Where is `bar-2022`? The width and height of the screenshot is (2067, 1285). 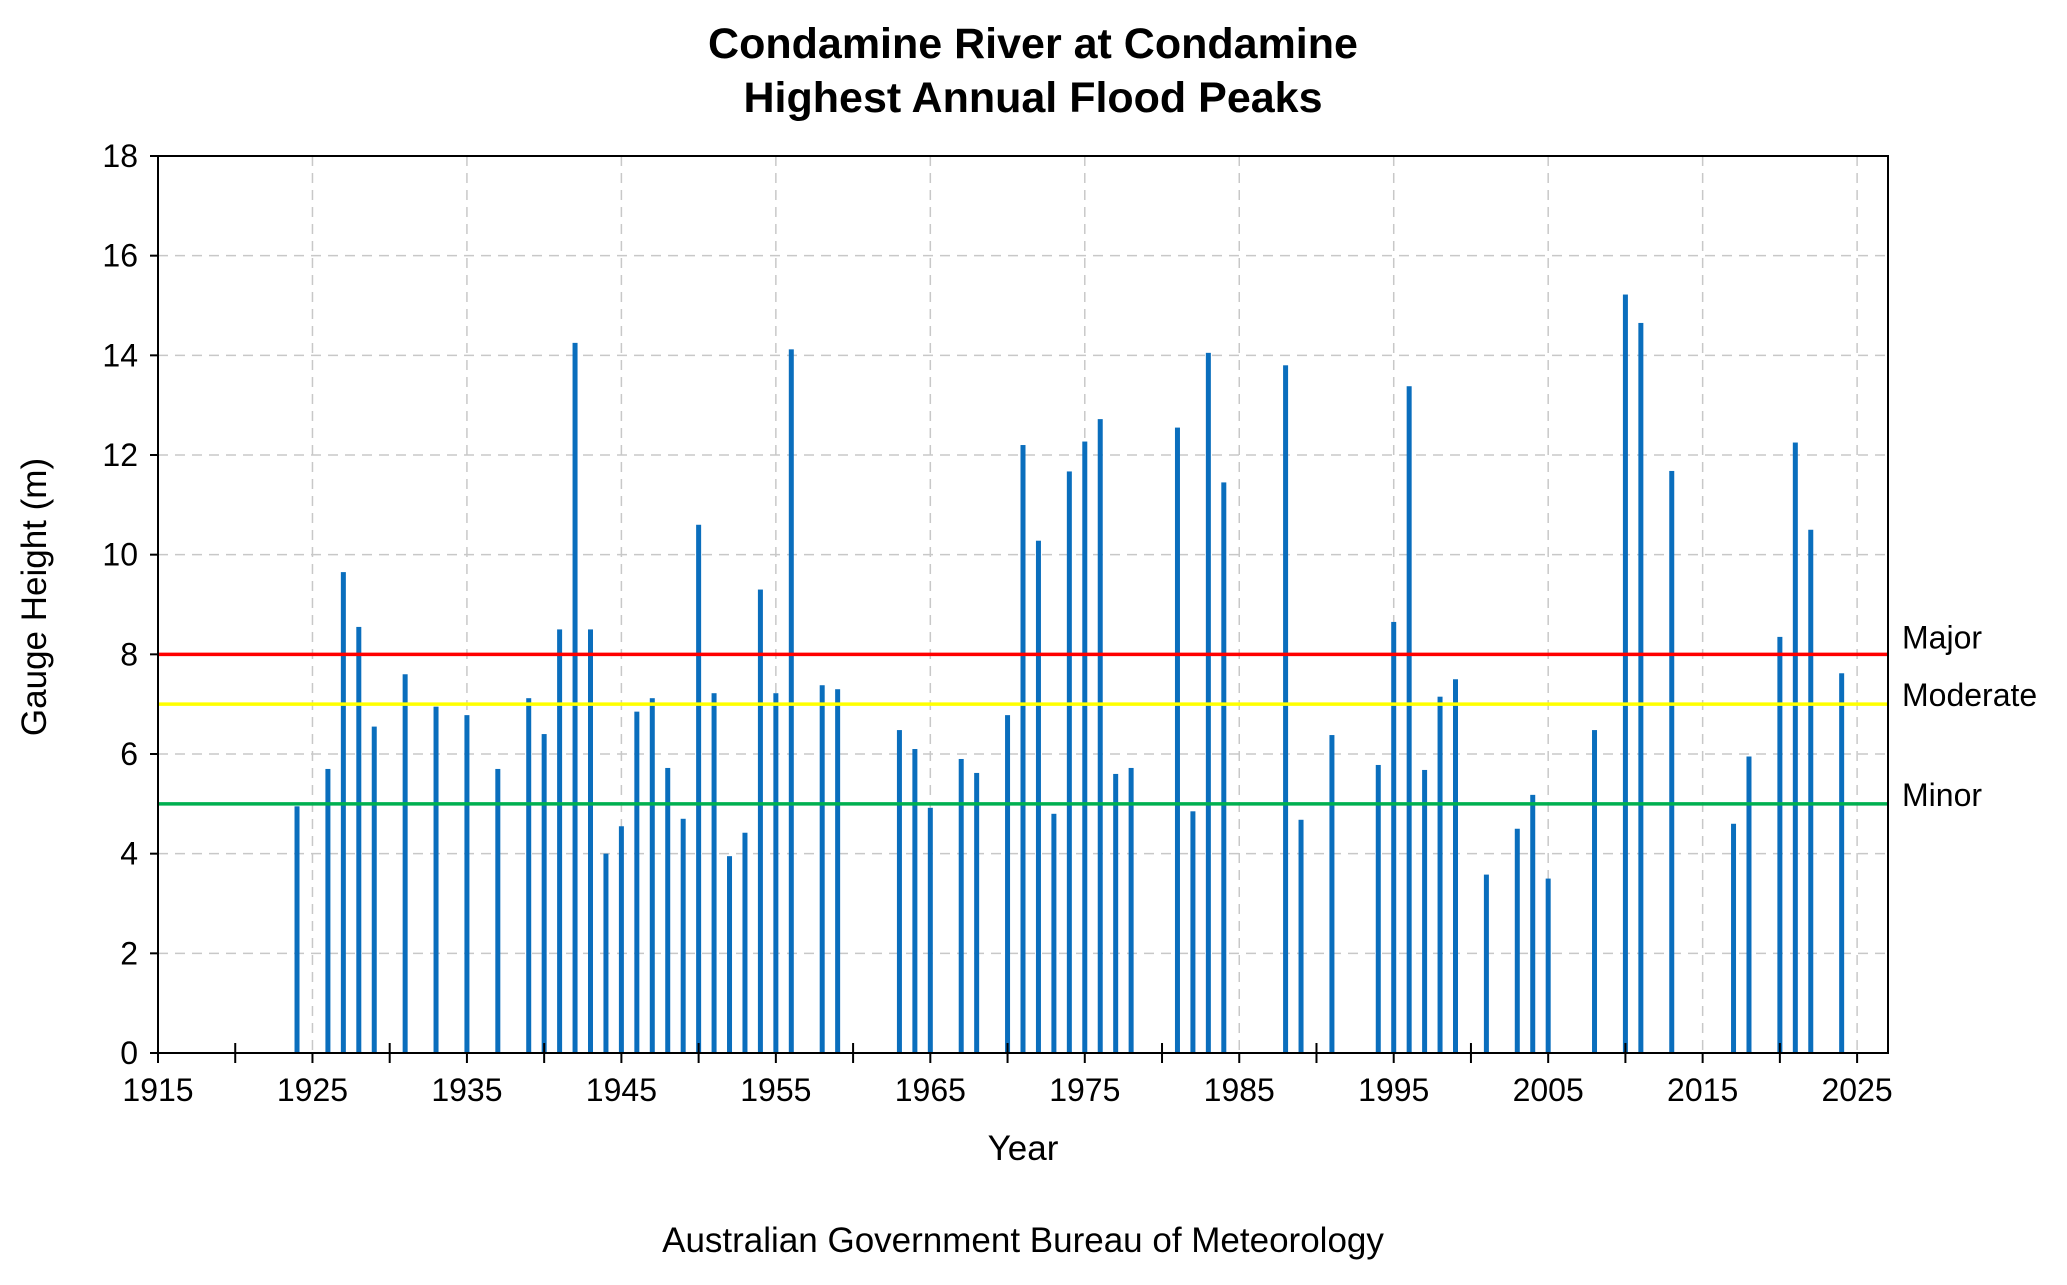 bar-2022 is located at coordinates (1811, 791).